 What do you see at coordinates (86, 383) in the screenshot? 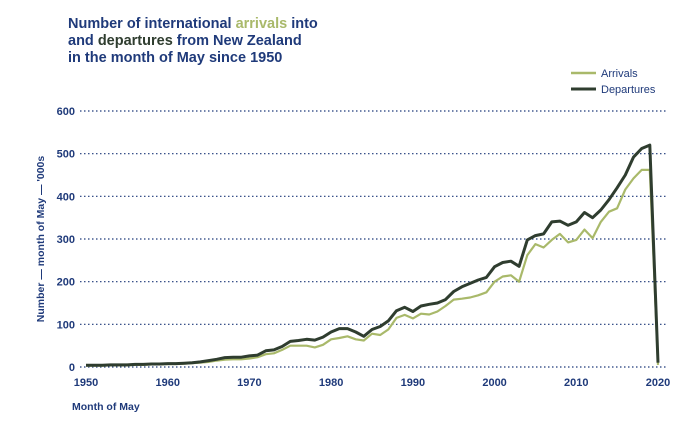
I see `x-tick-label: 1950` at bounding box center [86, 383].